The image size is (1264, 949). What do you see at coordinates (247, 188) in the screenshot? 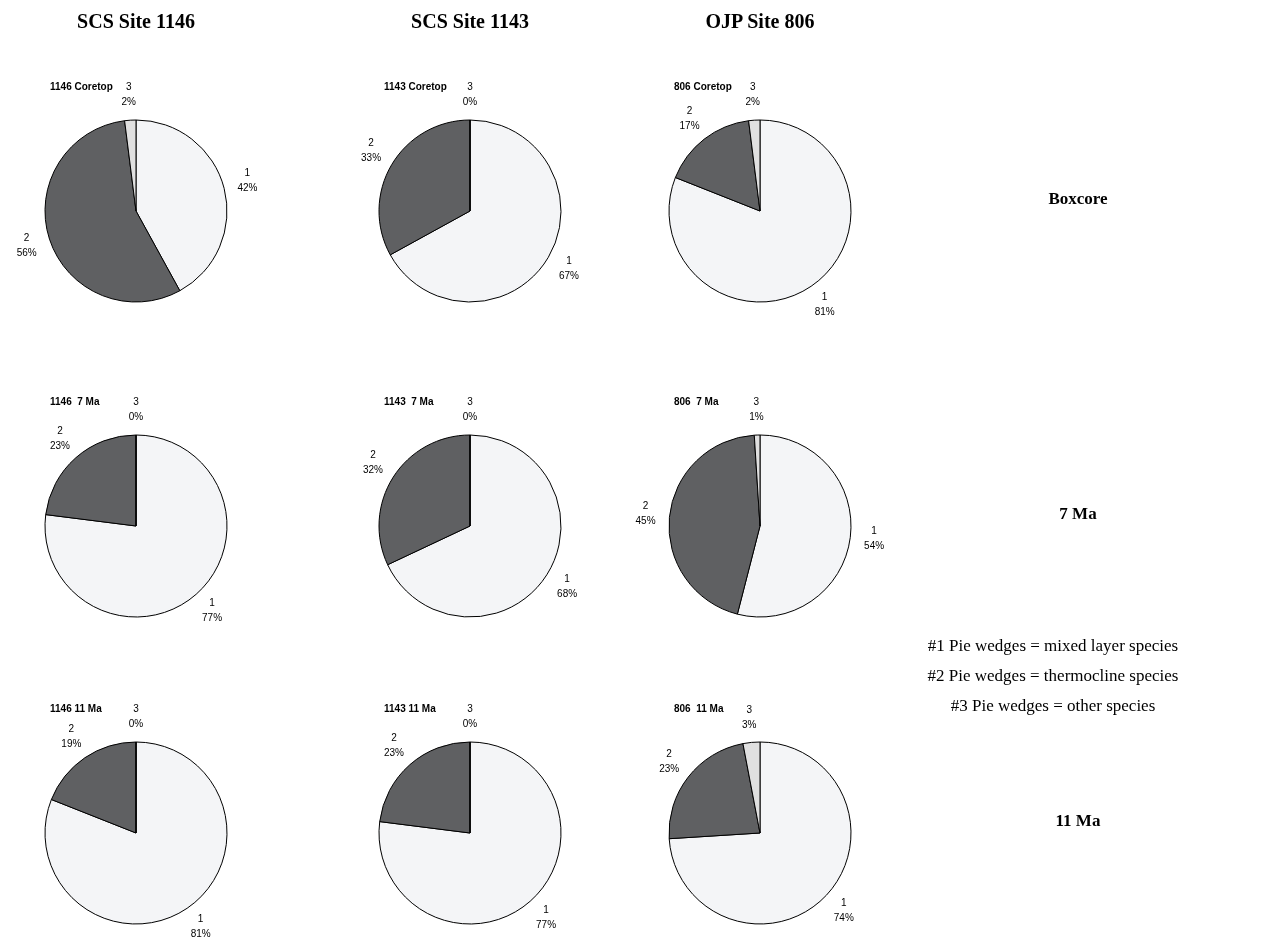
I see `data-label: 42%` at bounding box center [247, 188].